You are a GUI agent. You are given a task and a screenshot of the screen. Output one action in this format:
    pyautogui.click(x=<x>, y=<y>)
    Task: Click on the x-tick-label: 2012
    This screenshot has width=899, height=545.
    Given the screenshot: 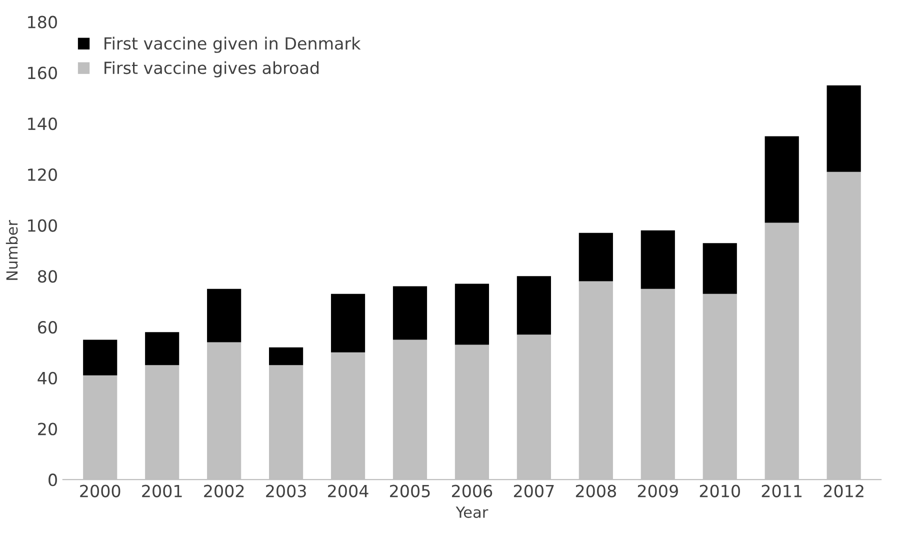 What is the action you would take?
    pyautogui.click(x=844, y=491)
    